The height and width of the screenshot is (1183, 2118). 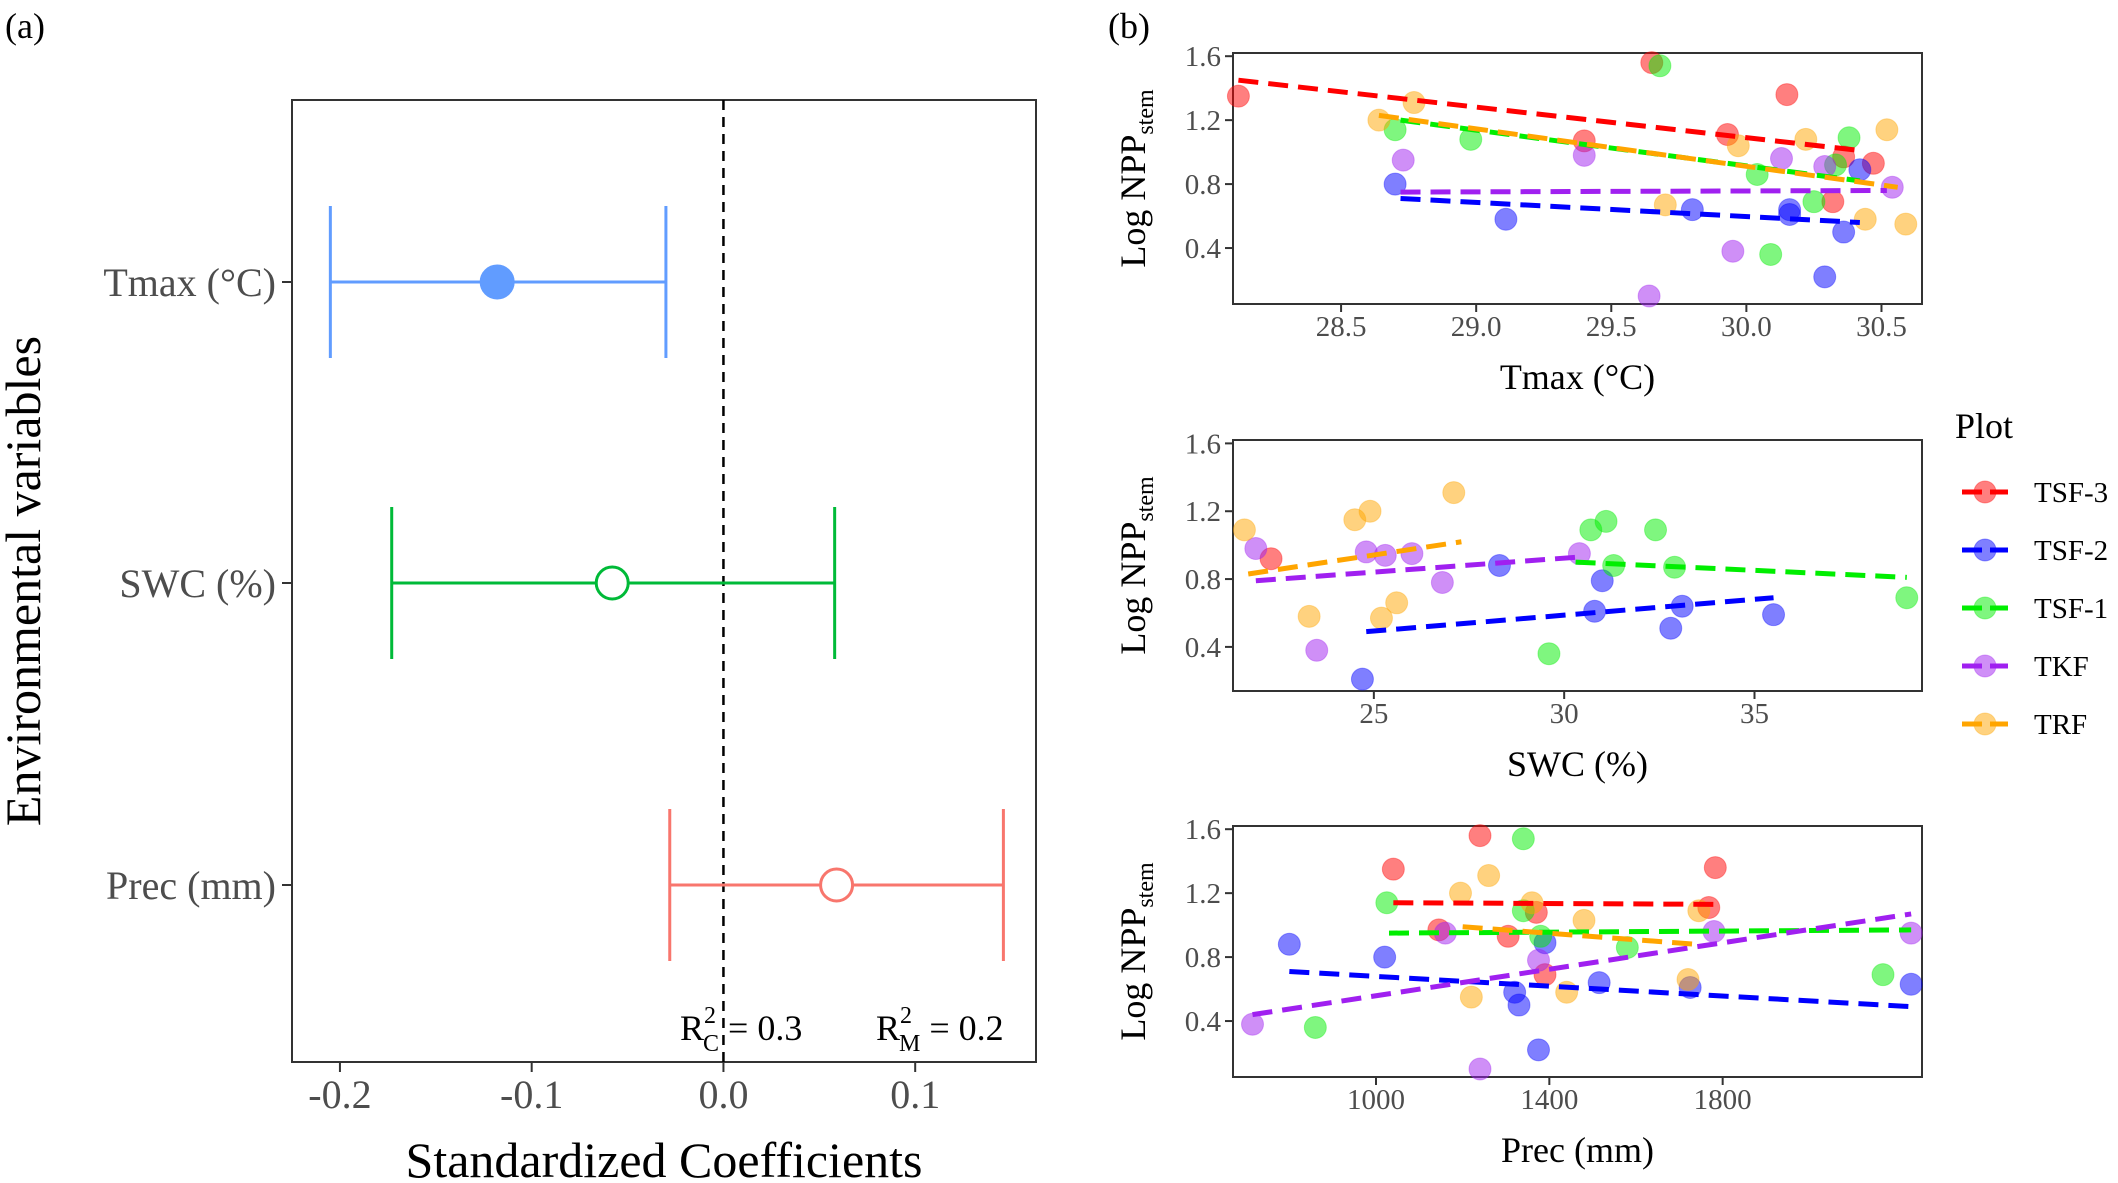 What do you see at coordinates (478, 583) in the screenshot?
I see `coefficient-row: SWC (%)` at bounding box center [478, 583].